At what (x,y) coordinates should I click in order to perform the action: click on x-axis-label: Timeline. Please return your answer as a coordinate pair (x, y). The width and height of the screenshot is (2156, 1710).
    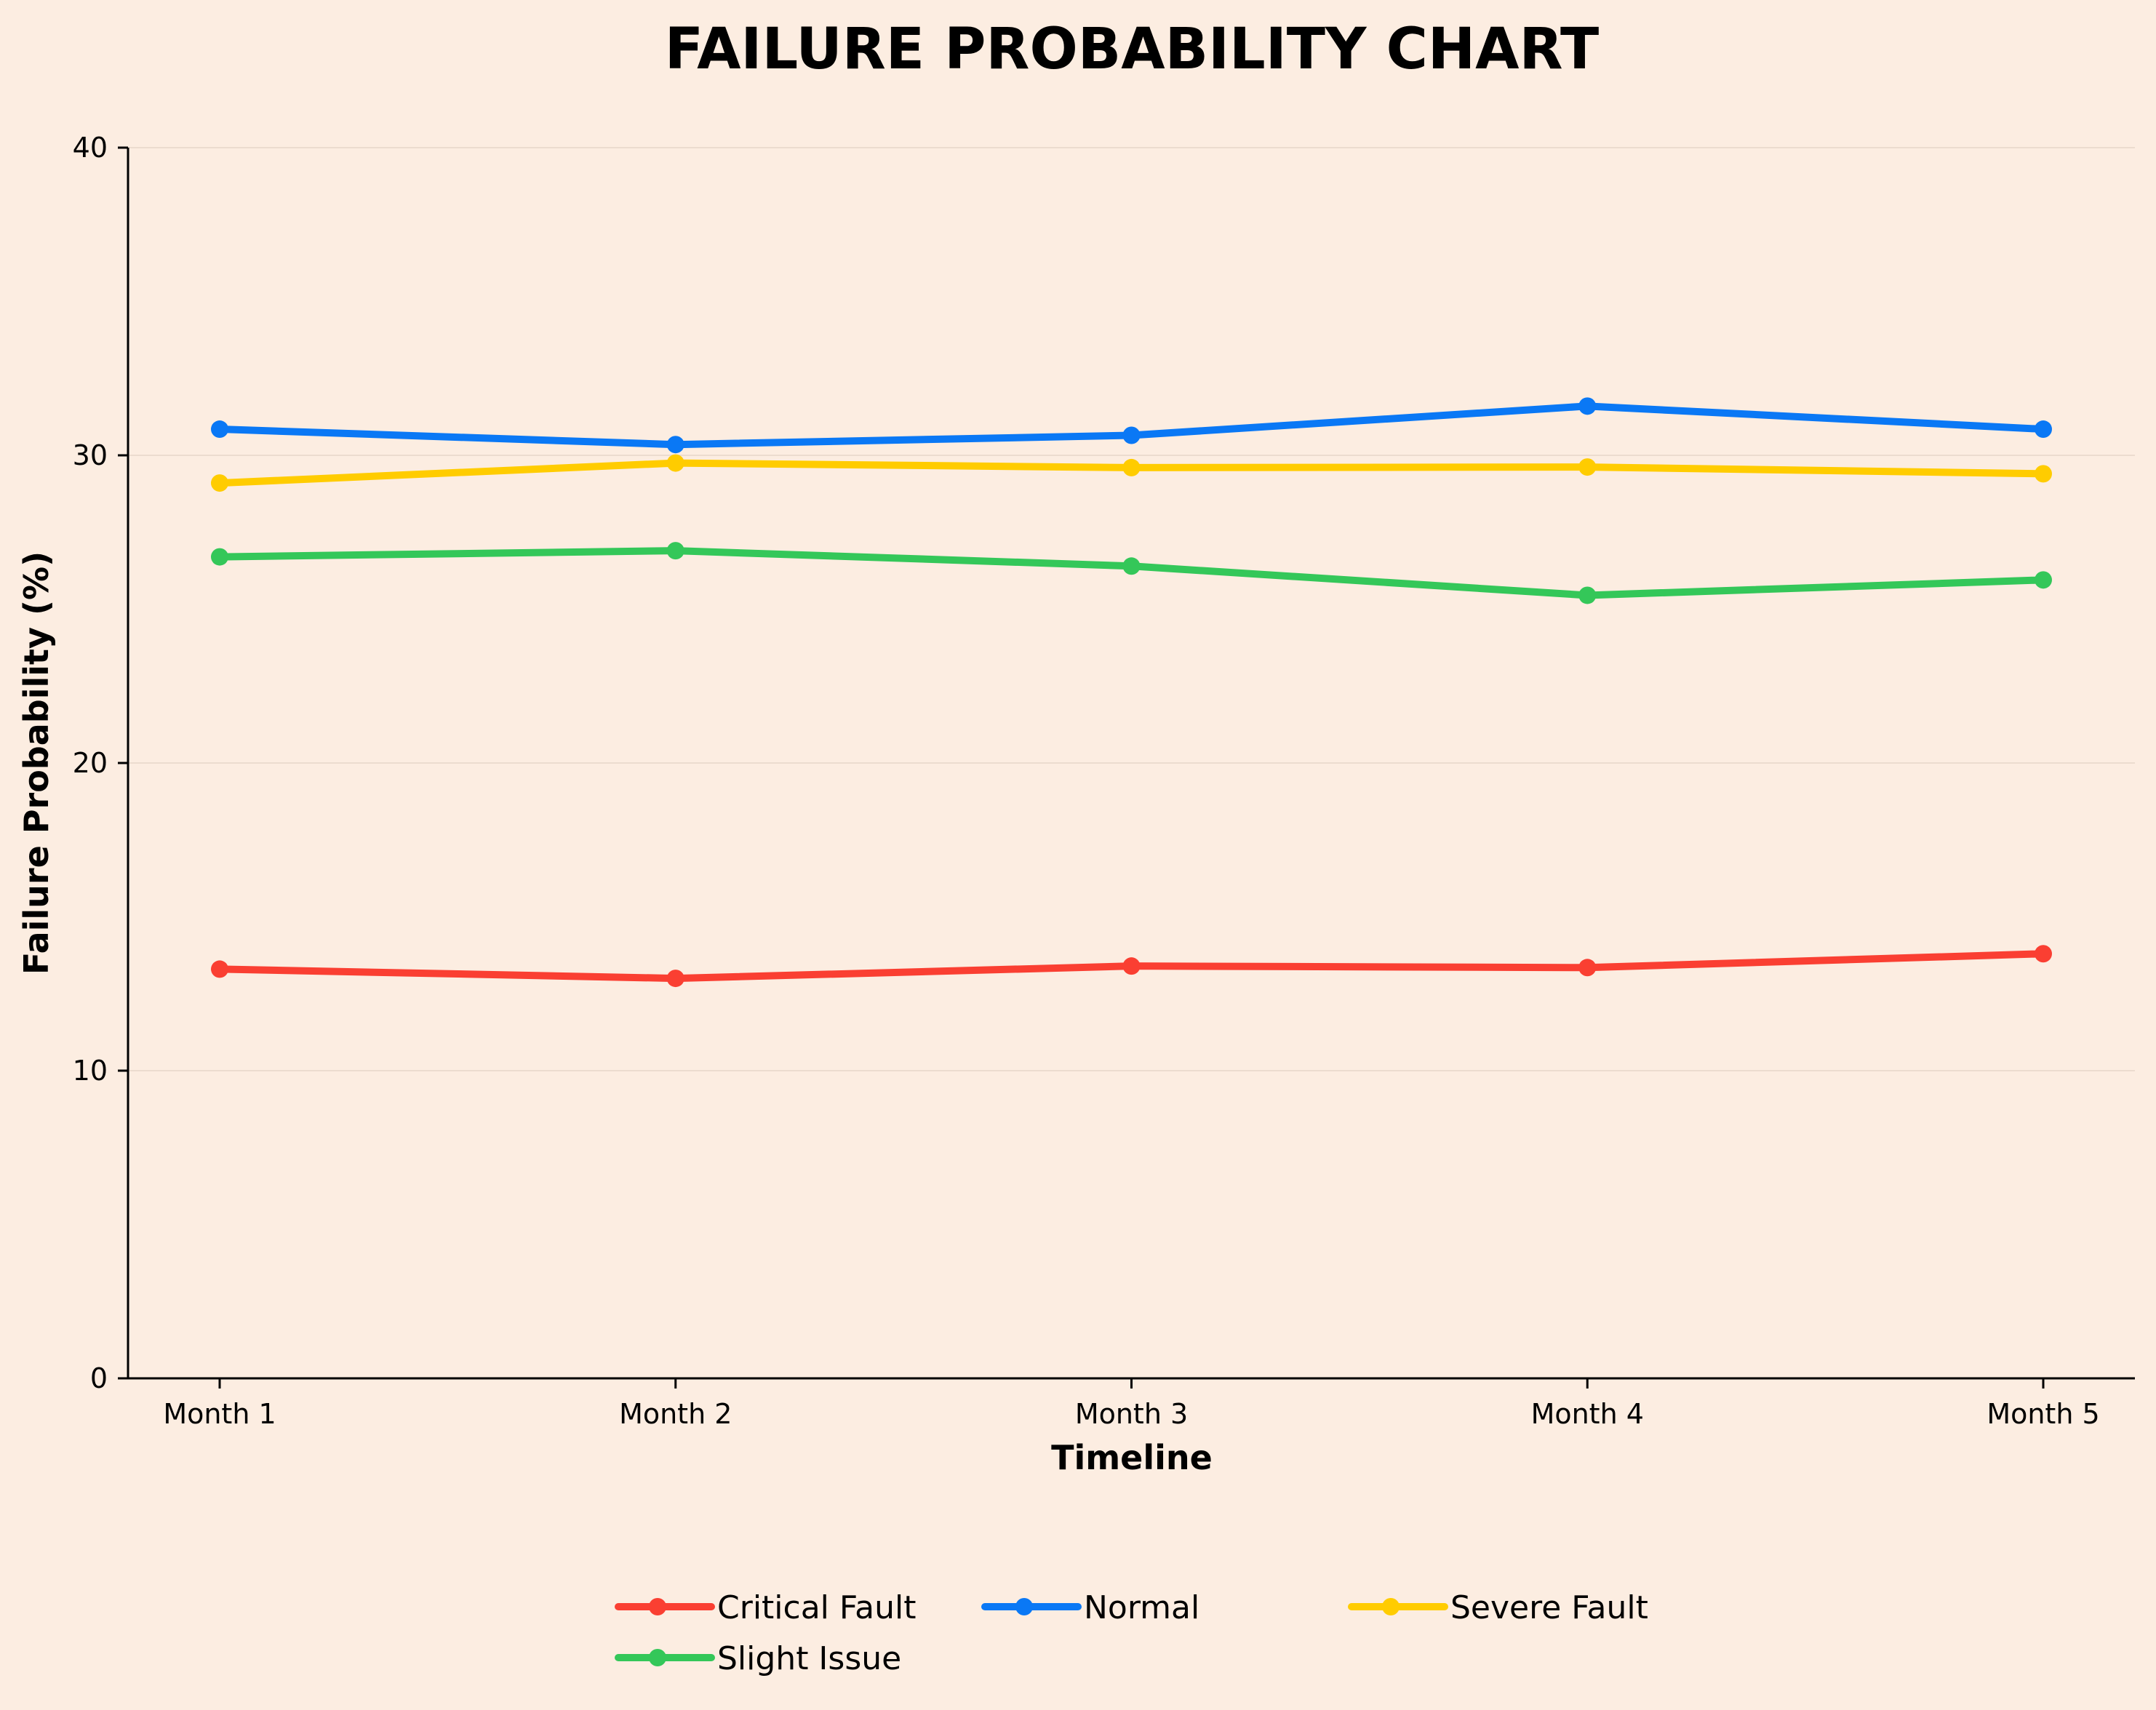
    Looking at the image, I should click on (1132, 1457).